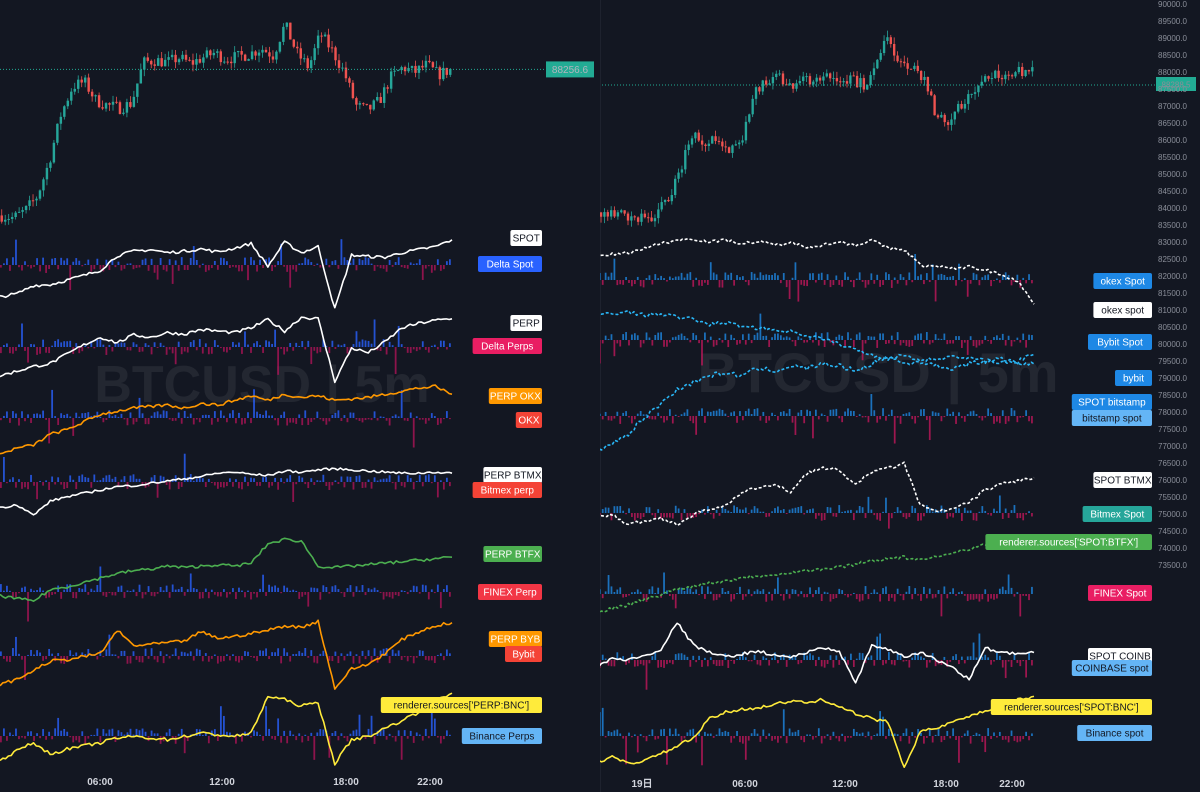 Image resolution: width=1200 pixels, height=792 pixels. What do you see at coordinates (515, 639) in the screenshot?
I see `series-label-perp-byb-badge` at bounding box center [515, 639].